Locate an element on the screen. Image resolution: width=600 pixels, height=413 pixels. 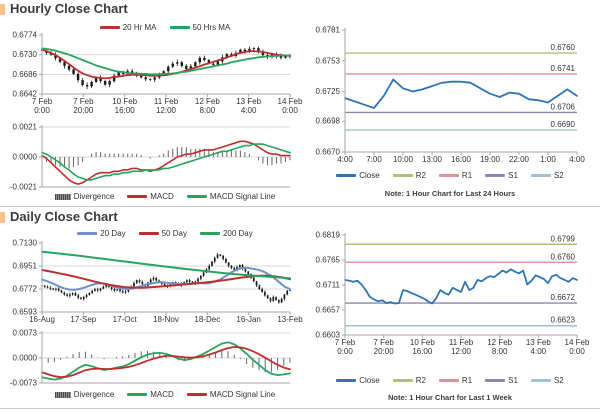
legend-label: S1 is located at coordinates (513, 175).